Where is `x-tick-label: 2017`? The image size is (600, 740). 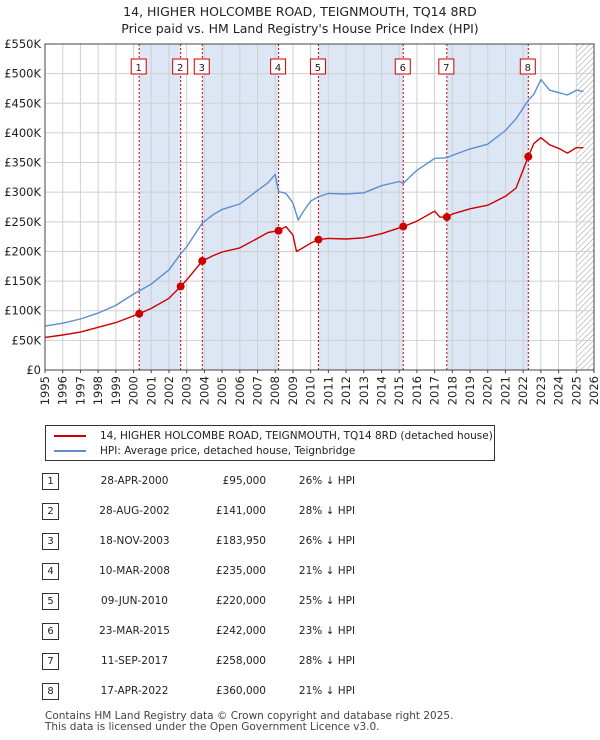 x-tick-label: 2017 is located at coordinates (435, 390).